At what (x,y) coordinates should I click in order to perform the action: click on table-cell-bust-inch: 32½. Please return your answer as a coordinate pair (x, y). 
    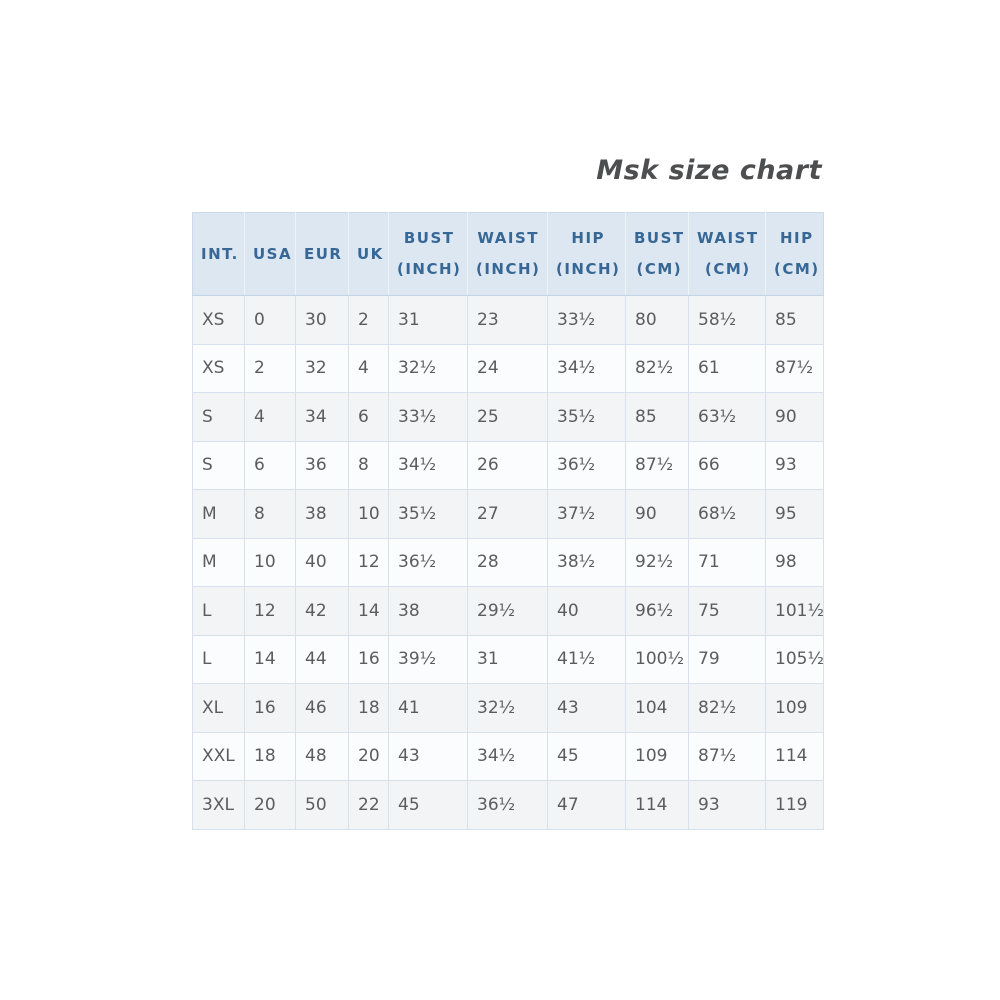
    Looking at the image, I should click on (428, 368).